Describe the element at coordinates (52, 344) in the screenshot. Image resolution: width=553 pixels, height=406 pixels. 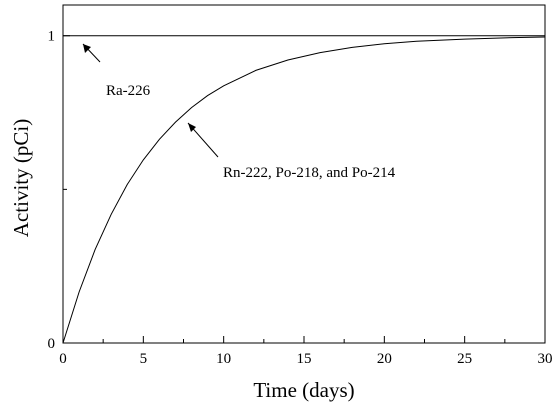
I see `y-tick-label: 0` at that location.